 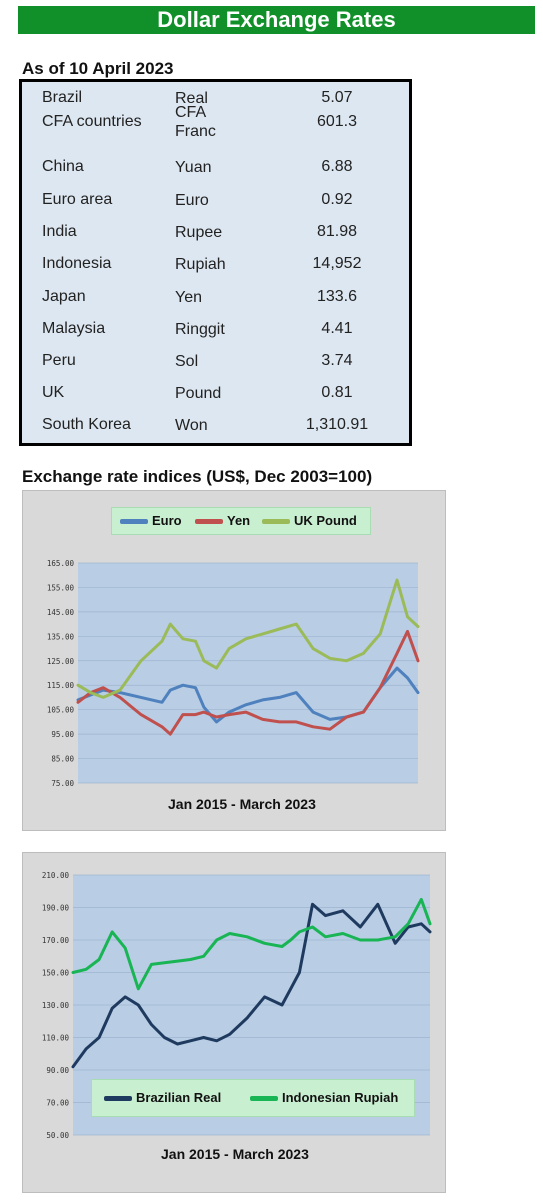 What do you see at coordinates (61, 563) in the screenshot?
I see `y-tick-label: 165.00` at bounding box center [61, 563].